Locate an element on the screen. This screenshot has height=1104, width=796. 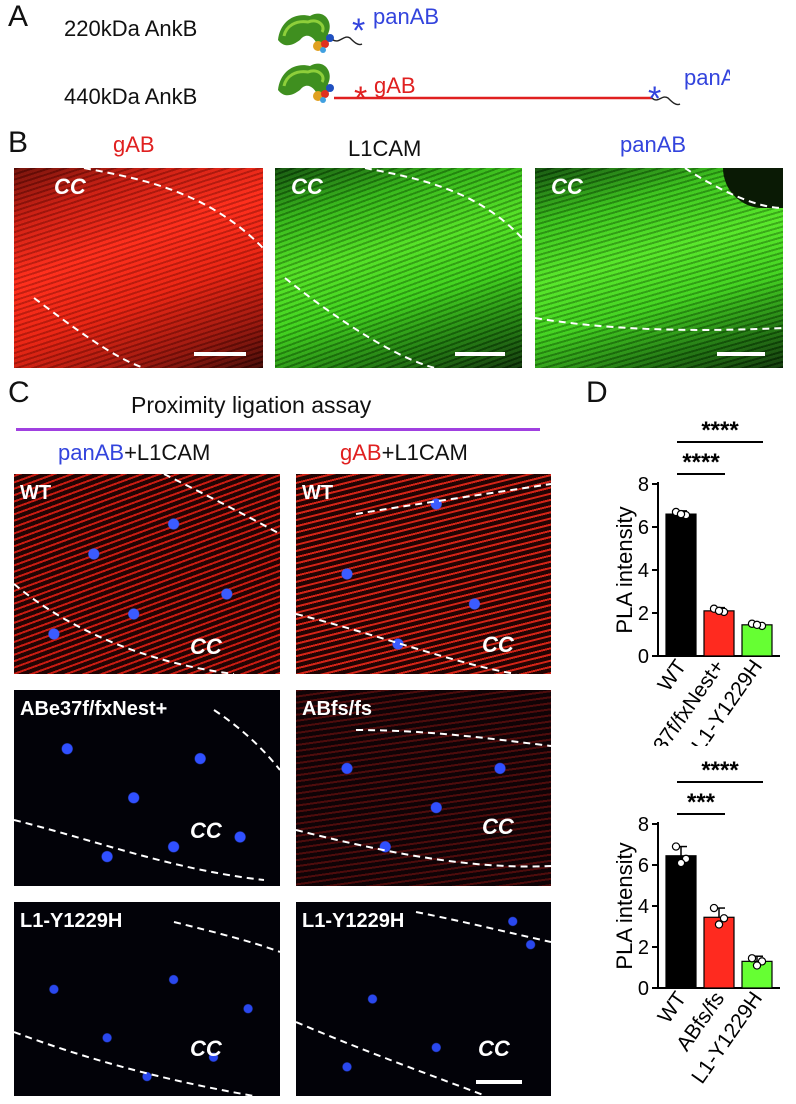
panel-c-col1-header: panAB+L1CAM is located at coordinates (134, 452).